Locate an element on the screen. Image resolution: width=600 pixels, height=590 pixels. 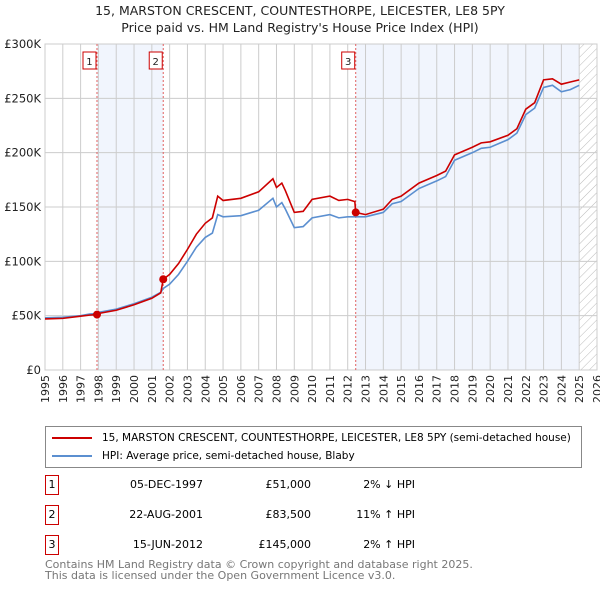
y-tick-label: £250K is located at coordinates (22, 98).